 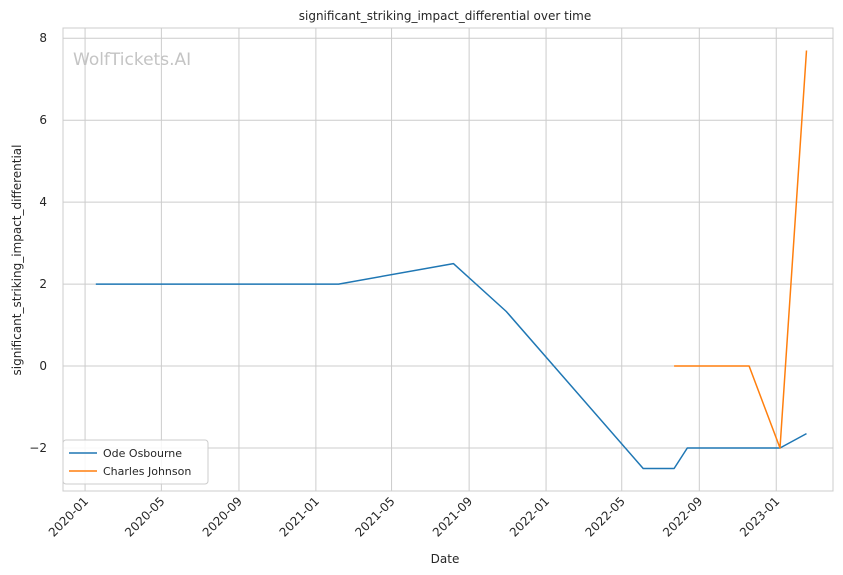 I want to click on y-tick-label: 0, so click(x=43, y=366).